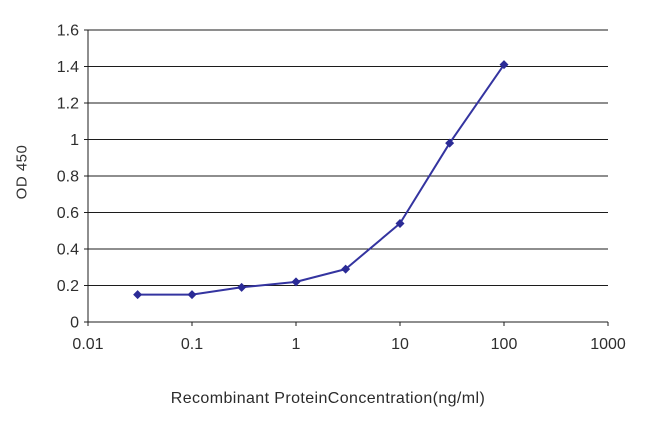  Describe the element at coordinates (68, 67) in the screenshot. I see `y-tick-label: 1.4` at that location.